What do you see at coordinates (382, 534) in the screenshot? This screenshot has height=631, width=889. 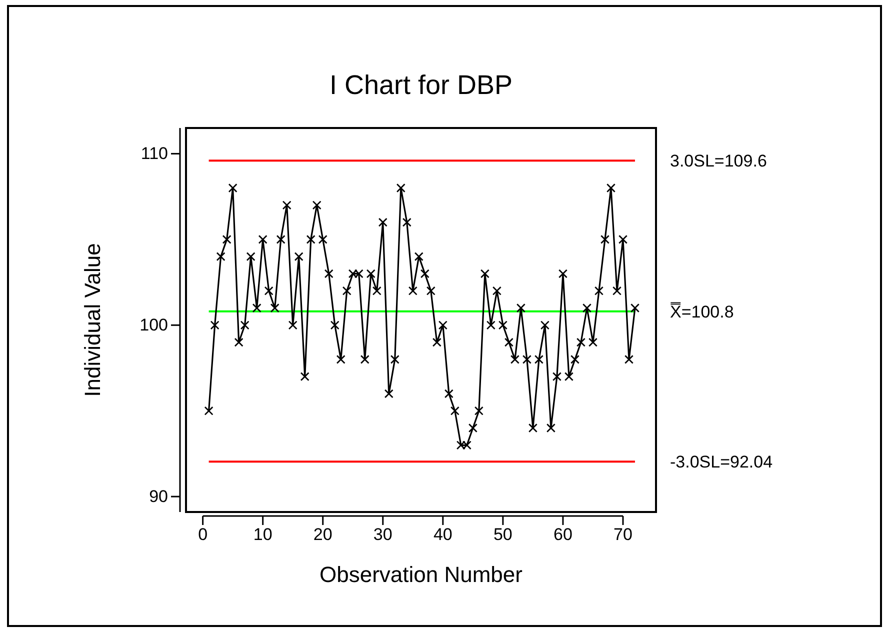 I see `x-tick-label: 30` at bounding box center [382, 534].